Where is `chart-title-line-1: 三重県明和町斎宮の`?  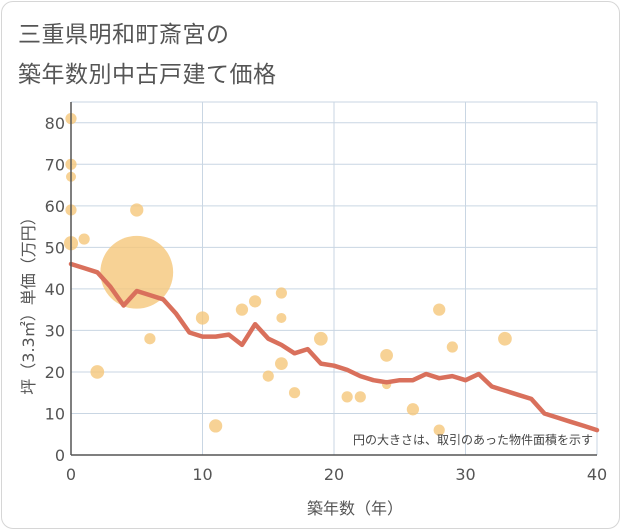
chart-title-line-1: 三重県明和町斎宮の is located at coordinates (124, 35).